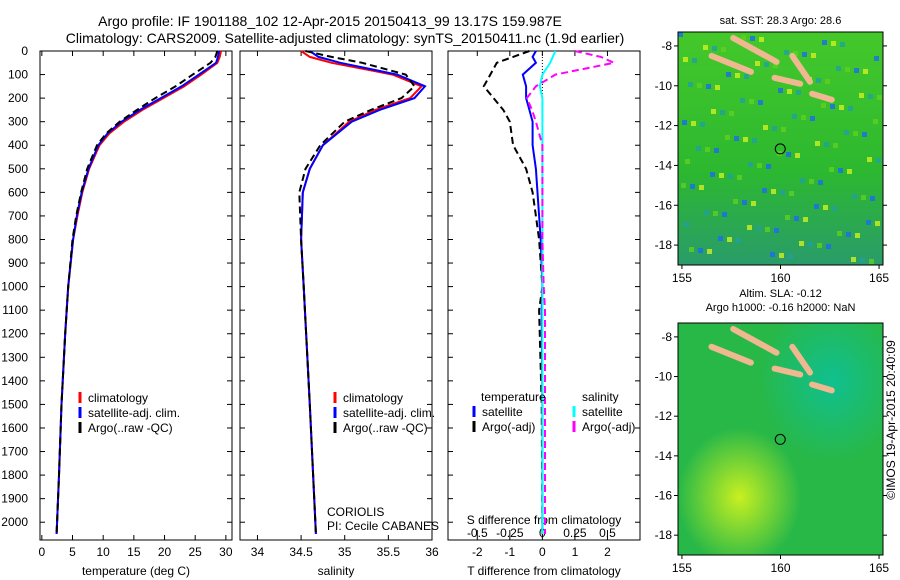 This screenshot has width=900, height=580. What do you see at coordinates (14, 475) in the screenshot?
I see `y-tick-label: 1800` at bounding box center [14, 475].